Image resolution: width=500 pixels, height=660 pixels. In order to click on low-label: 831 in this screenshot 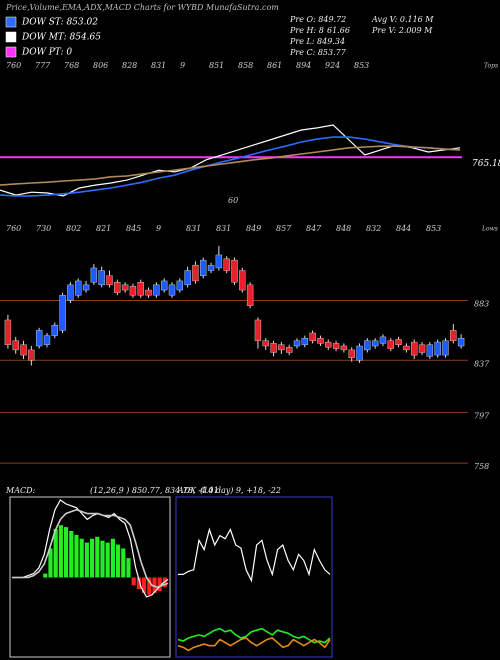, I will do `click(223, 228)`.